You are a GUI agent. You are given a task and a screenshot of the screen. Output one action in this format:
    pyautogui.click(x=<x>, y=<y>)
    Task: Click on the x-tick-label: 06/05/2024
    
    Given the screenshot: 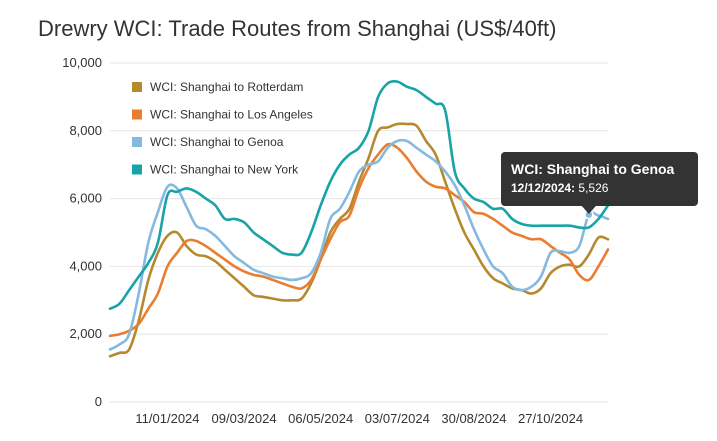 What is the action you would take?
    pyautogui.click(x=320, y=418)
    